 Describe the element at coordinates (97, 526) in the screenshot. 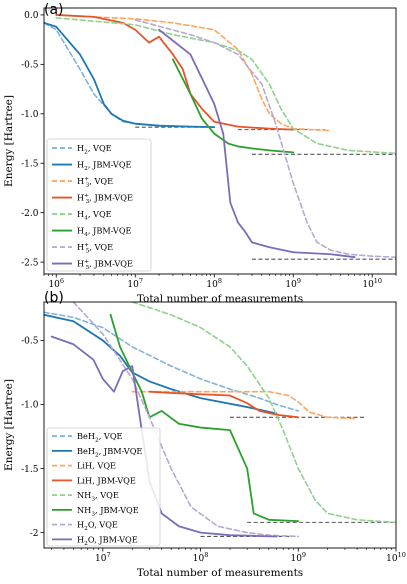

I see `legend-entry: H2O, VQE` at that location.